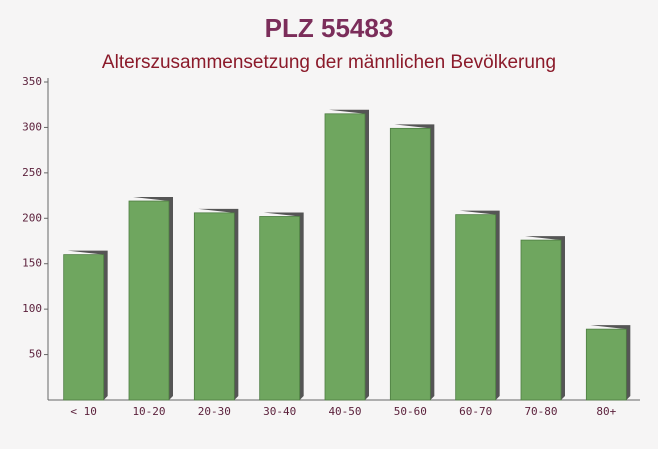 The image size is (658, 449). I want to click on y-tick-label: 300, so click(32, 126).